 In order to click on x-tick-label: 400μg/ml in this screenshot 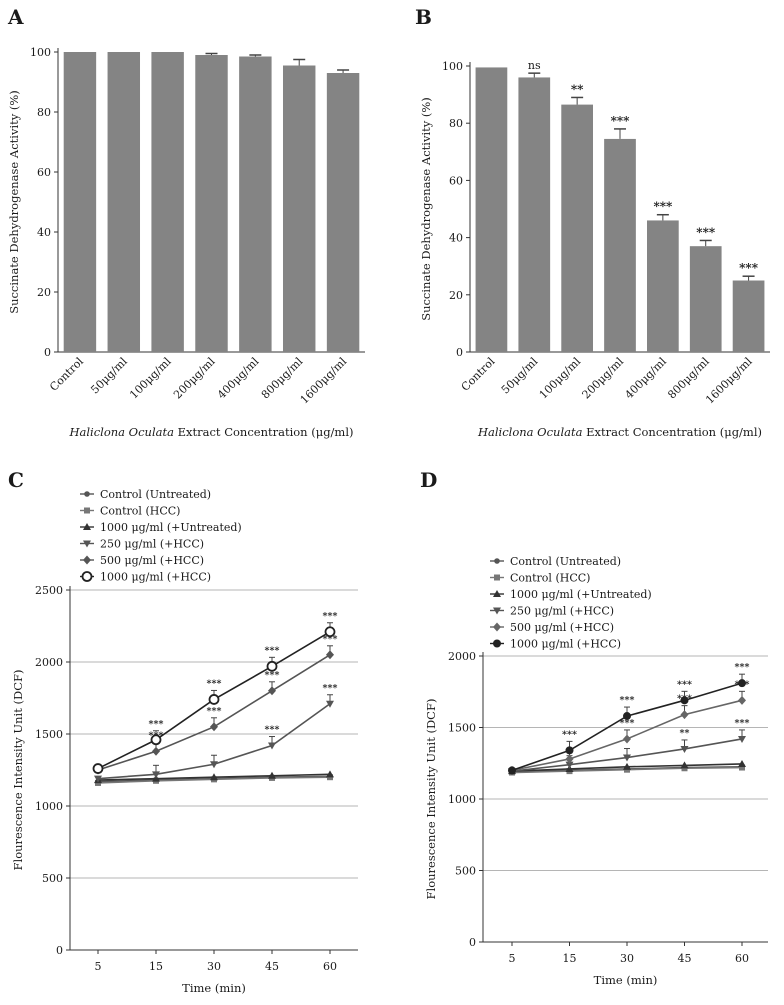, I will do `click(645, 378)`.